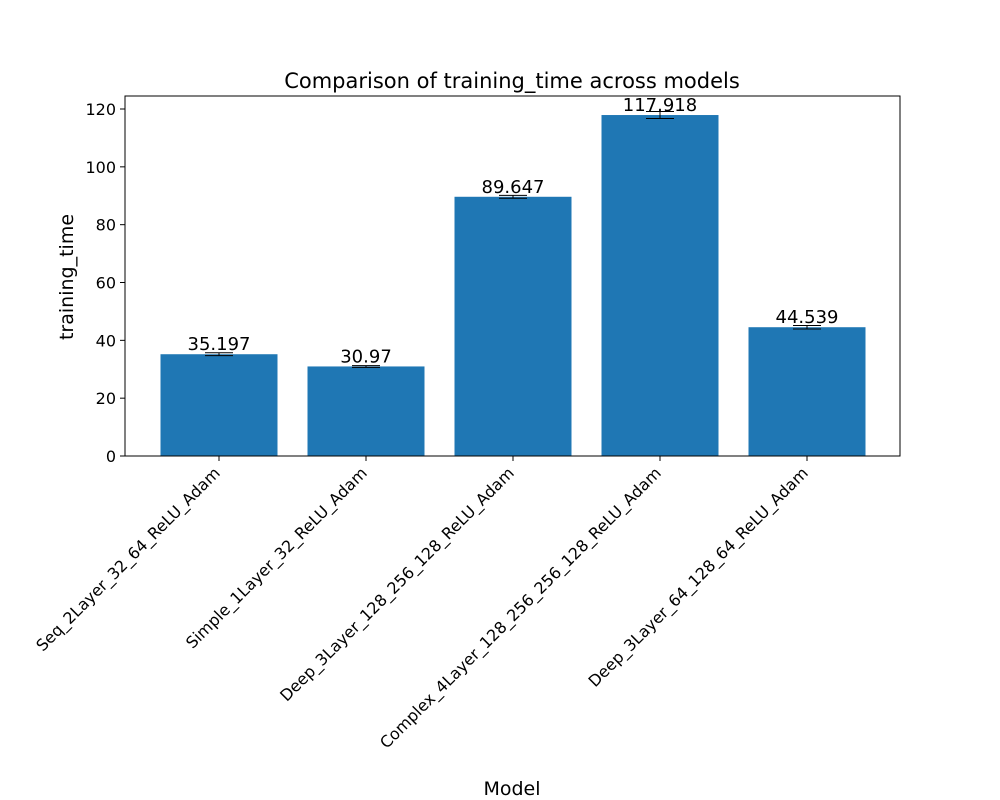 Image resolution: width=1000 pixels, height=800 pixels. Describe the element at coordinates (106, 340) in the screenshot. I see `y-tick-label: 40` at that location.